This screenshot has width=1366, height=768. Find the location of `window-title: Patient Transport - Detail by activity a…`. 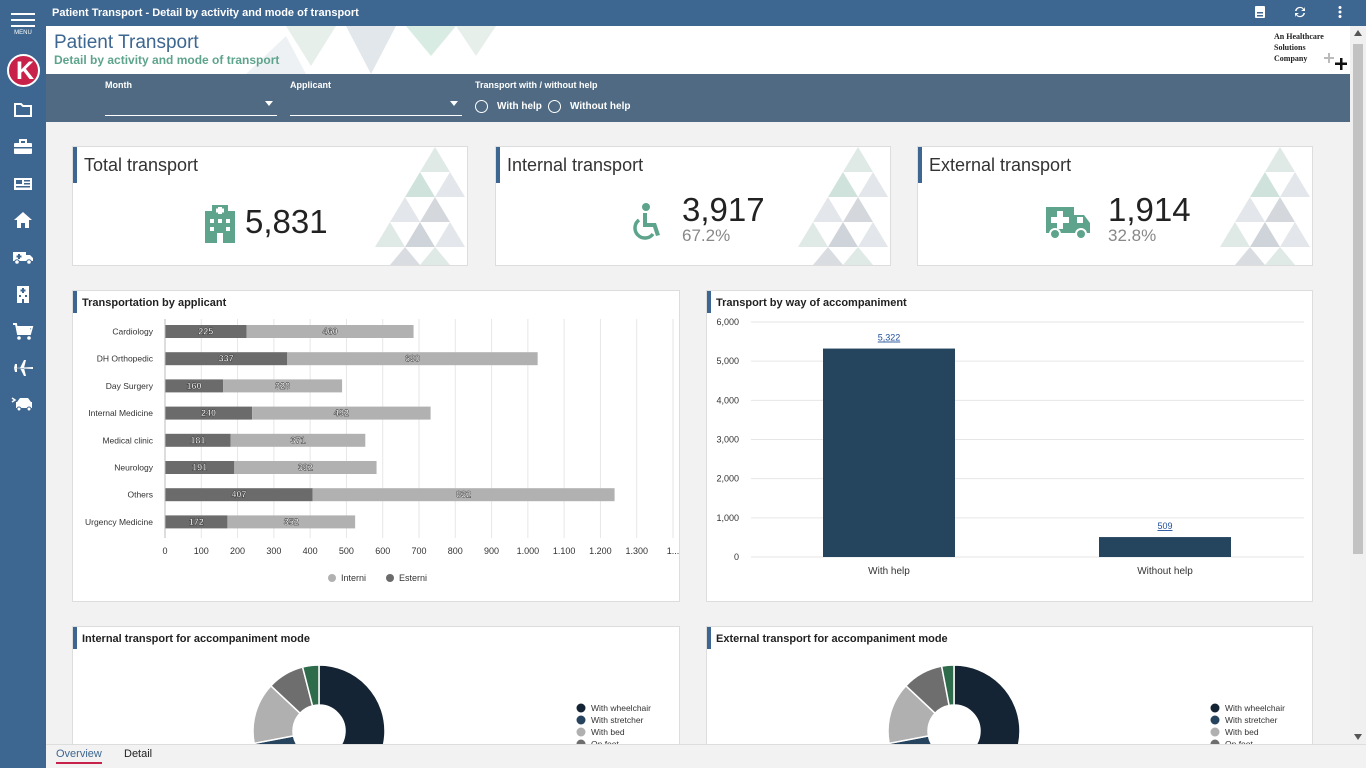

window-title: Patient Transport - Detail by activity a… is located at coordinates (205, 13).